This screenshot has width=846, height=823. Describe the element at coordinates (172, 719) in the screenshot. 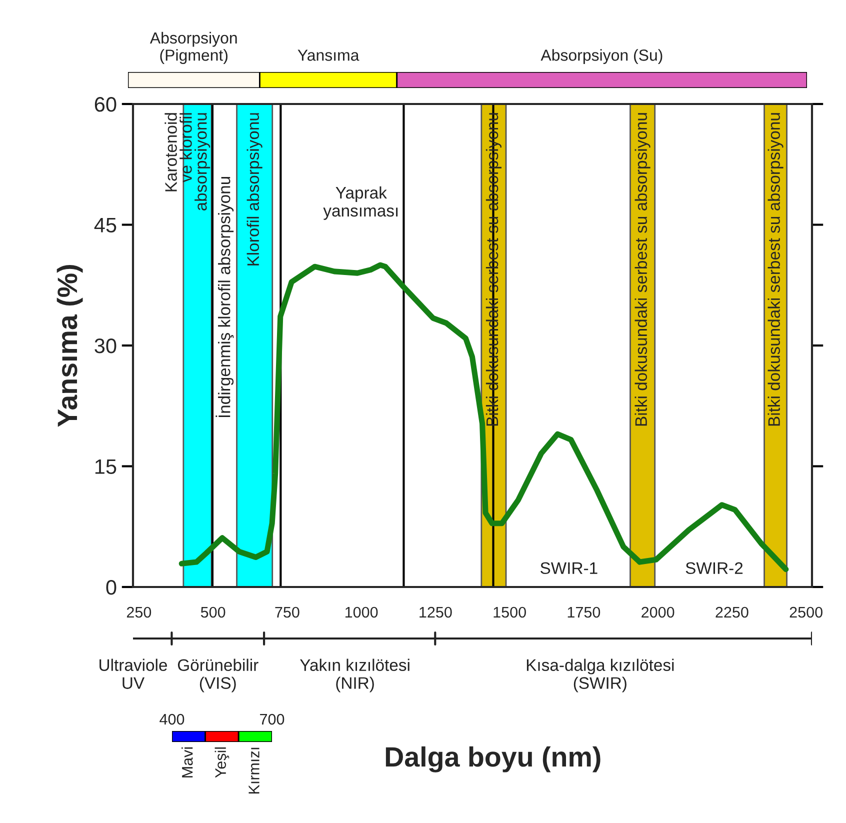

I see `text: 400` at that location.